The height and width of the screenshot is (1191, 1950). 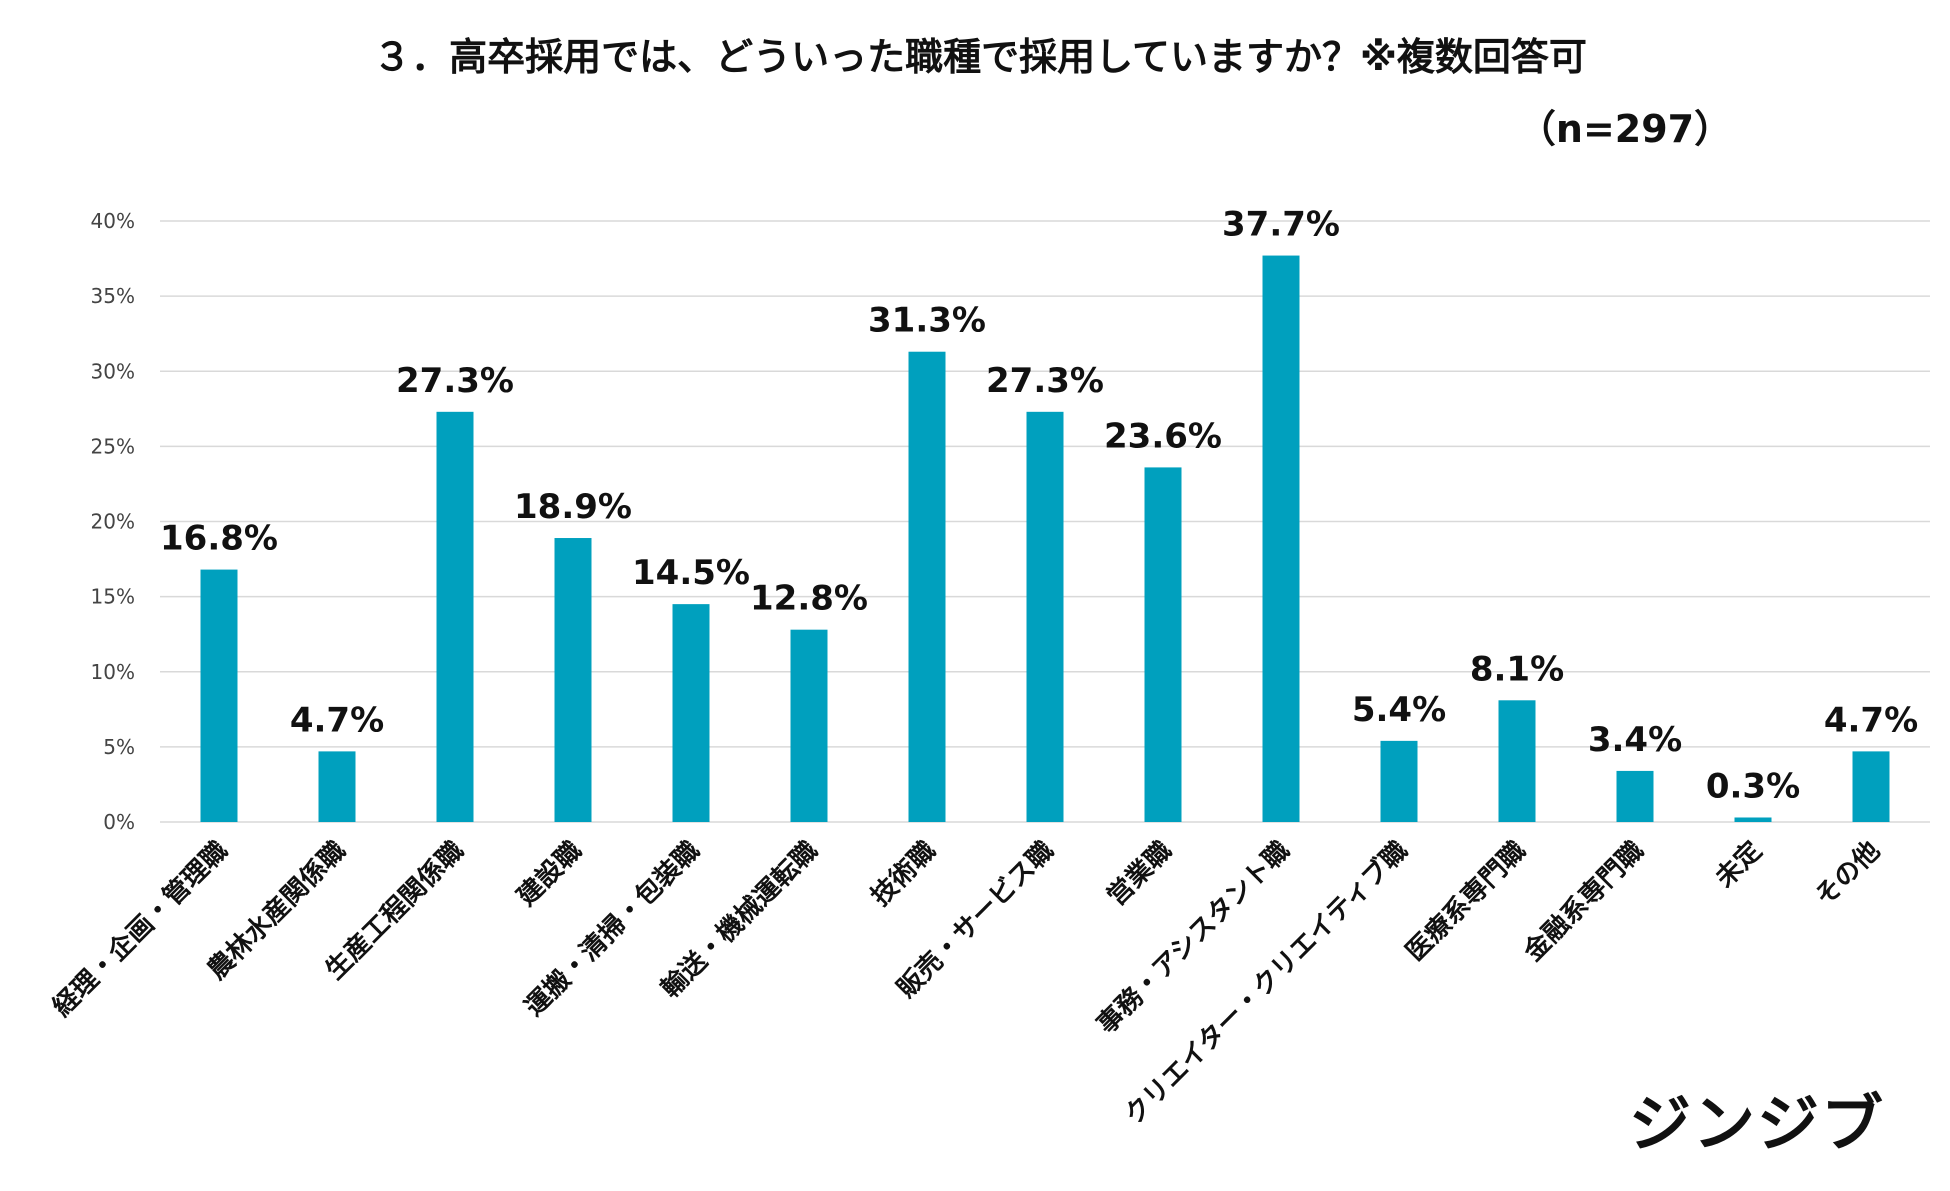 I want to click on data-label: 23.6%, so click(x=1163, y=436).